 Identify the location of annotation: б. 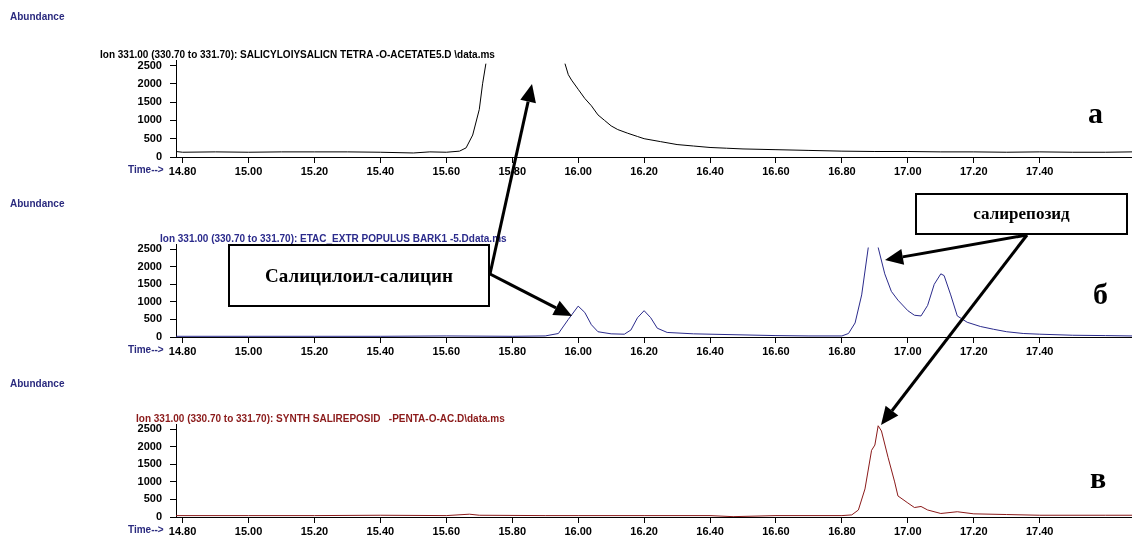
(1100, 293).